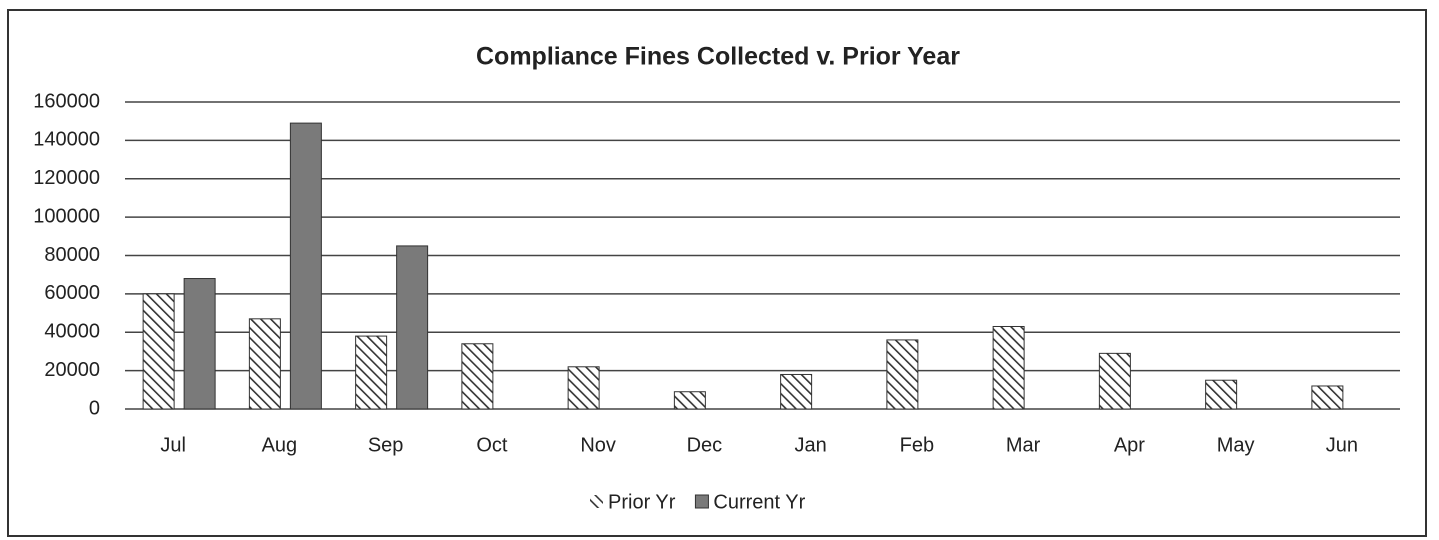 The height and width of the screenshot is (540, 1439). What do you see at coordinates (66, 216) in the screenshot?
I see `y-tick-label: 100000` at bounding box center [66, 216].